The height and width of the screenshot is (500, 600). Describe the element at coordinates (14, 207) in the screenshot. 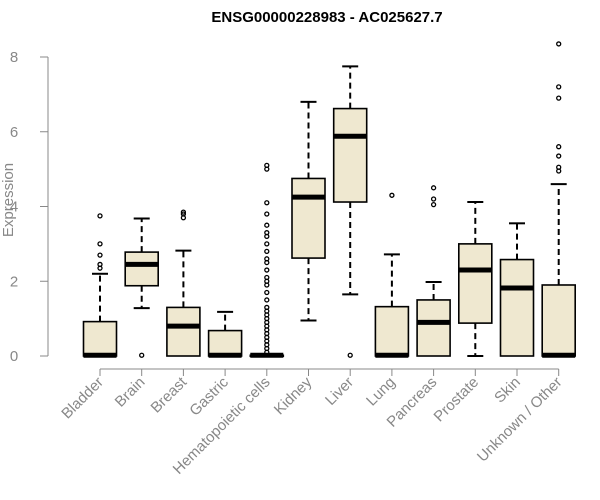

I see `y-tick-label: 4` at that location.